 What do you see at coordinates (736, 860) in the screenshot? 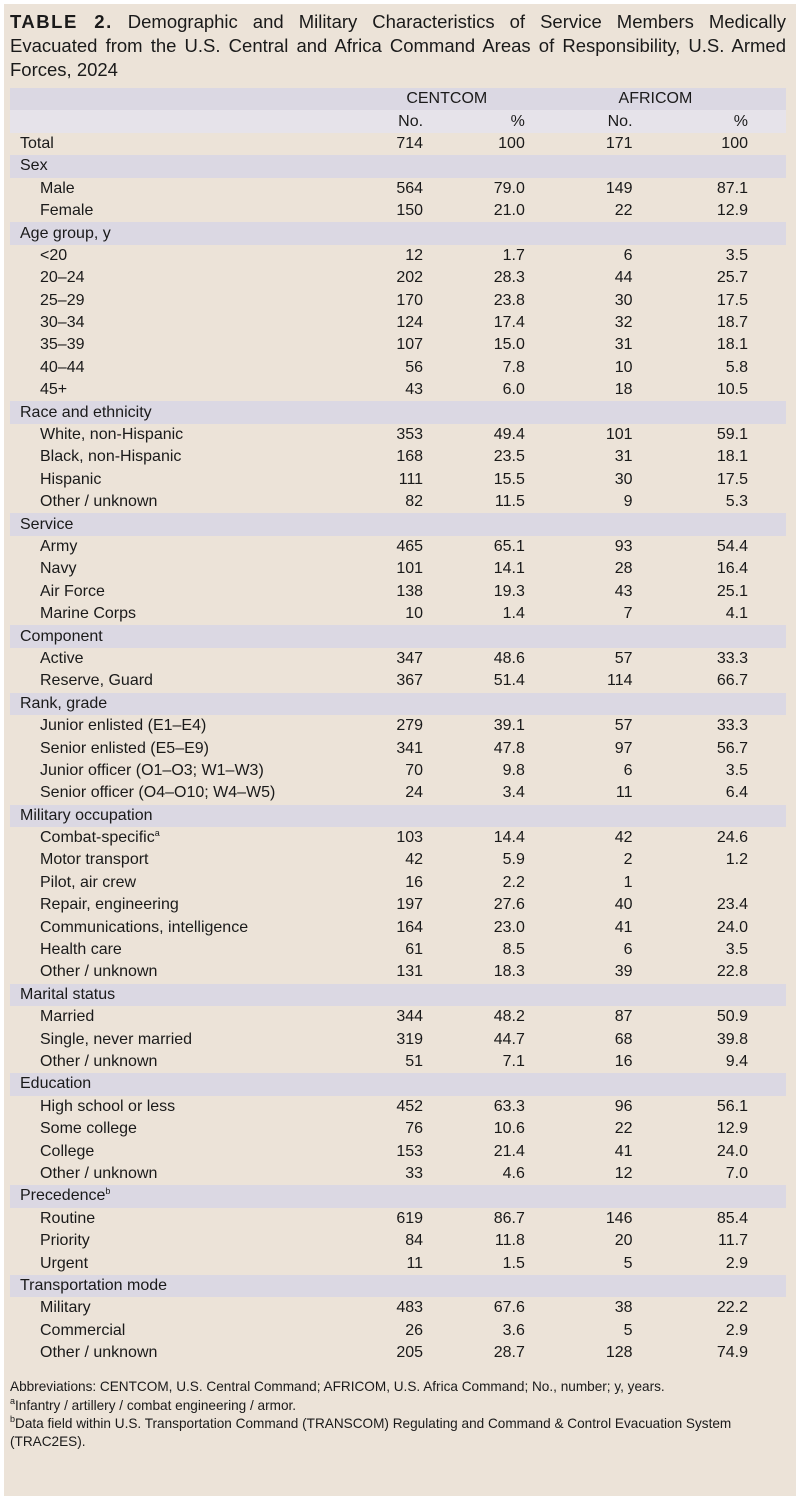
I see `africom-pct-cell: 1.2` at bounding box center [736, 860].